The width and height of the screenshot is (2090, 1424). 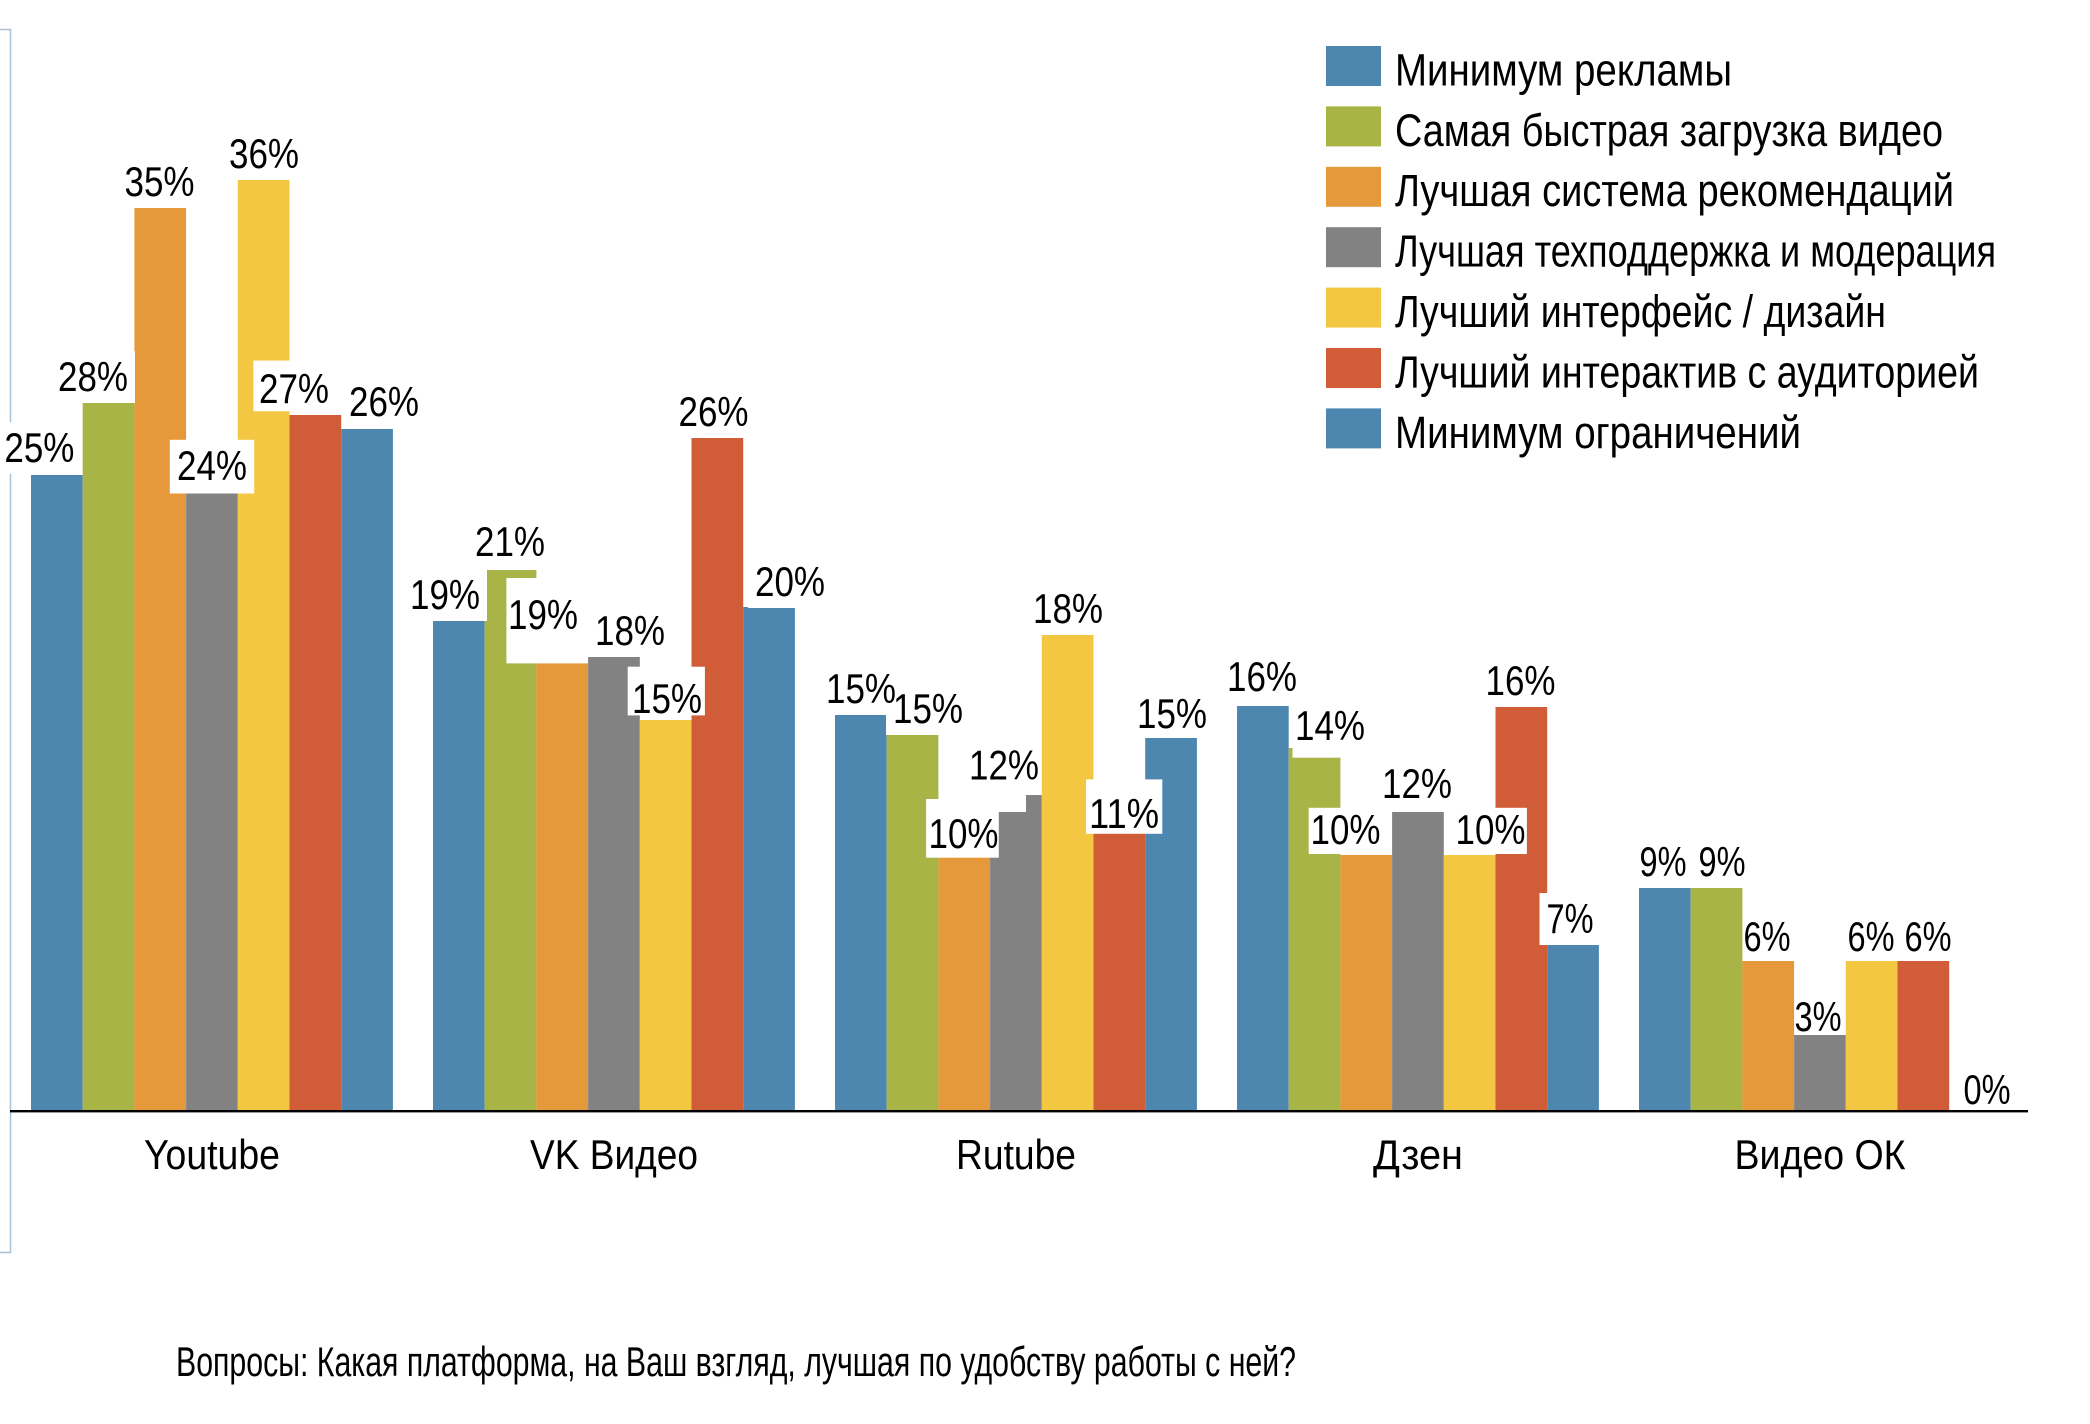 I want to click on svg-text: 21%, so click(x=510, y=541).